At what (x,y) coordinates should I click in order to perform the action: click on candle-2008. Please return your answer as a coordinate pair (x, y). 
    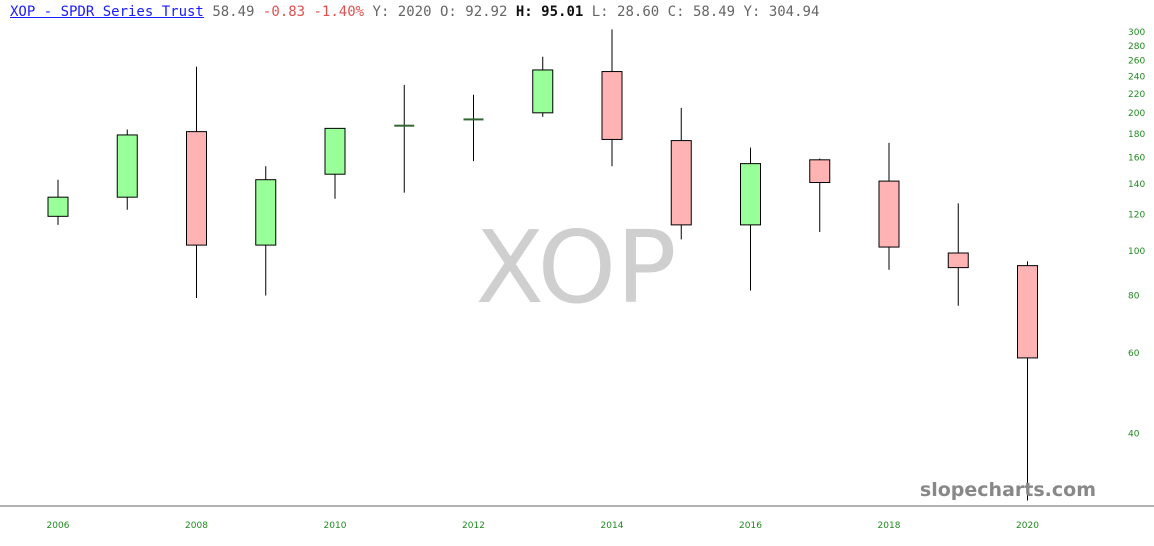
    Looking at the image, I should click on (196, 182).